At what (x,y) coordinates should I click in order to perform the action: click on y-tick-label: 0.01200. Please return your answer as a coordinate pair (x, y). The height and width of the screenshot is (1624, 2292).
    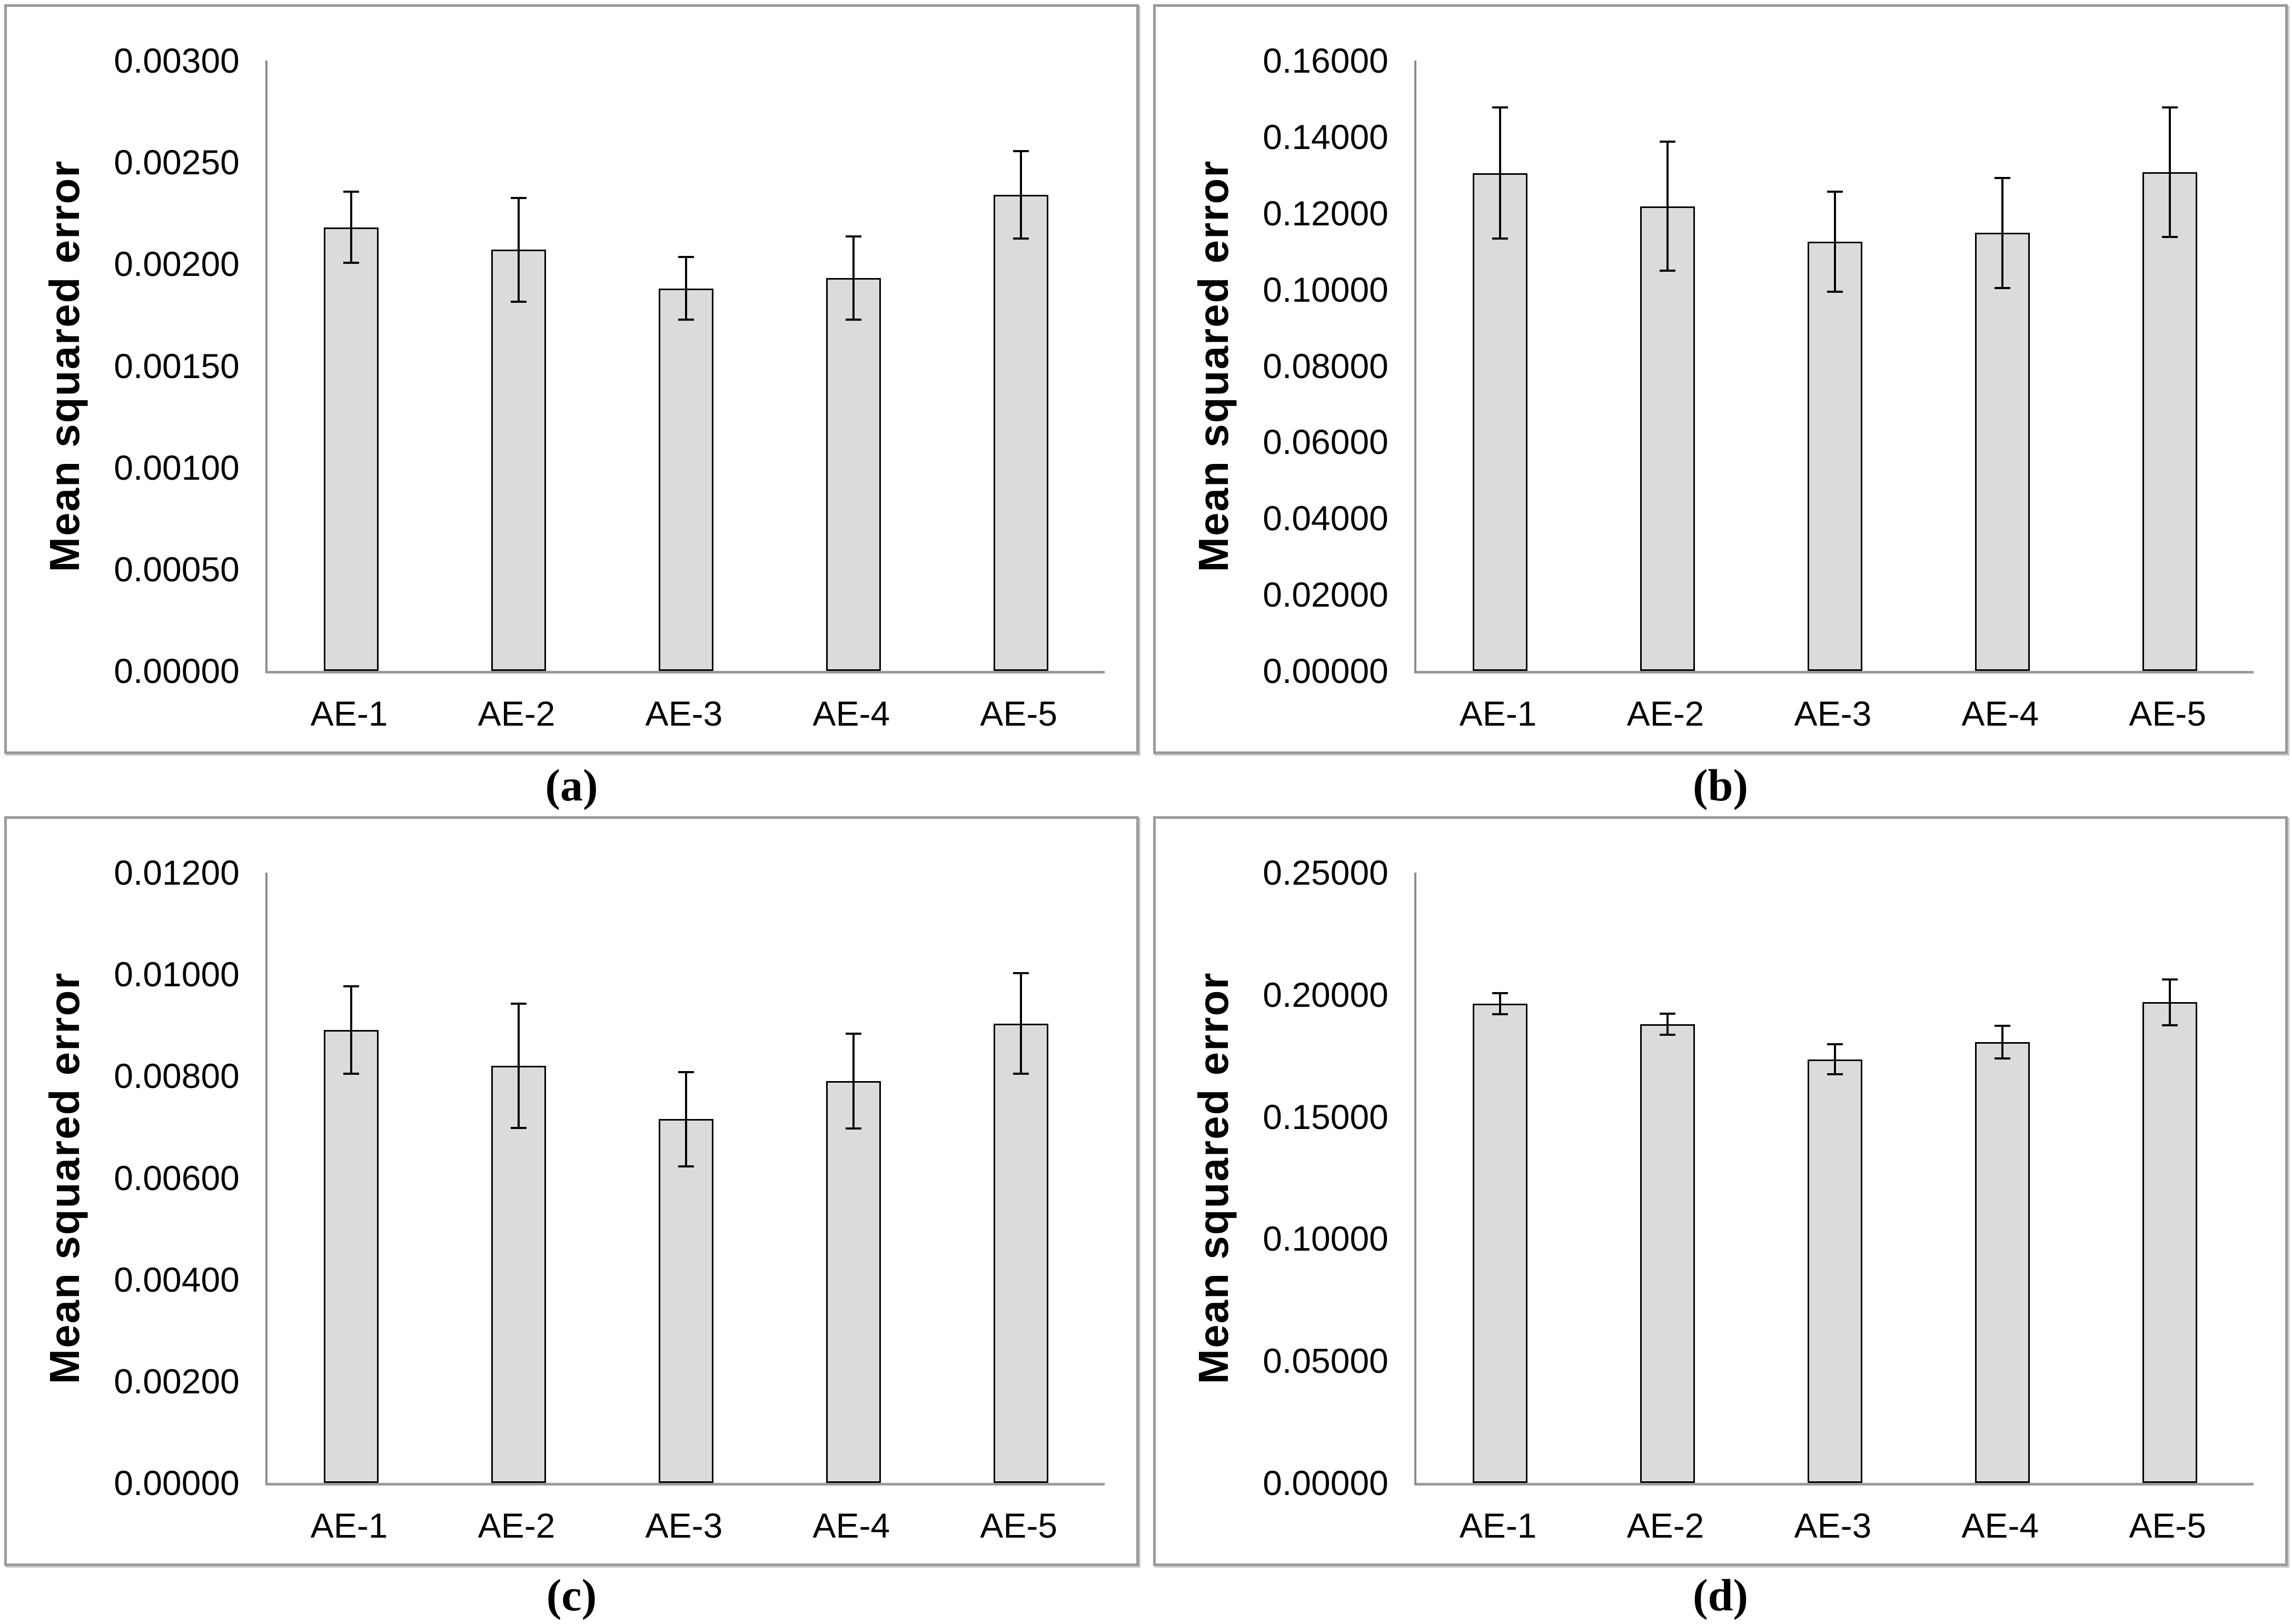
    Looking at the image, I should click on (177, 873).